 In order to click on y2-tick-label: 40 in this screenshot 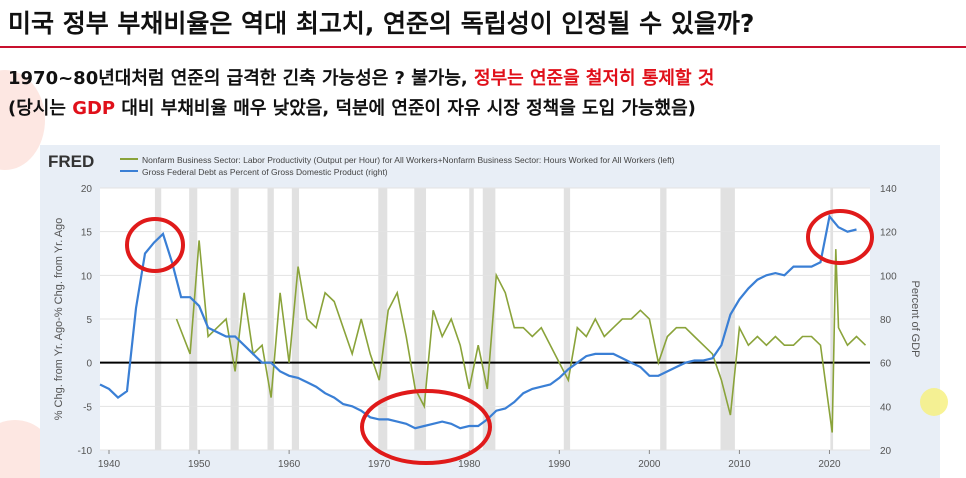, I will do `click(886, 407)`.